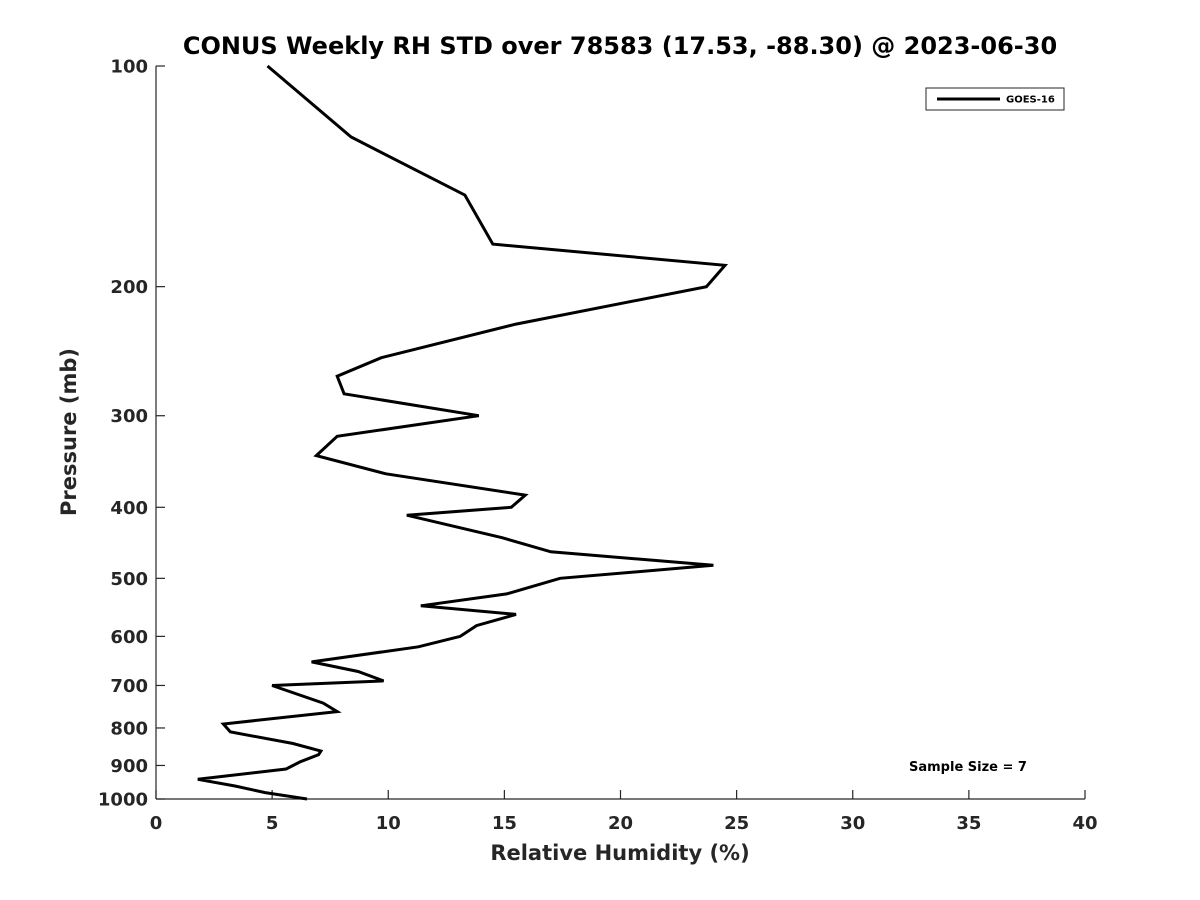 Image resolution: width=1200 pixels, height=900 pixels. Describe the element at coordinates (968, 767) in the screenshot. I see `sample-size-annotation: Sample Size = 7` at that location.